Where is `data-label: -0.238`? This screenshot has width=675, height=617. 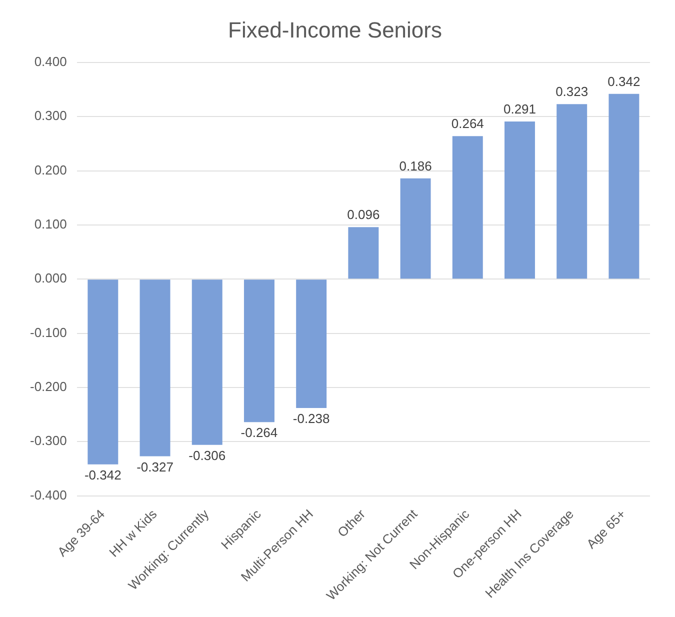
data-label: -0.238 is located at coordinates (311, 418).